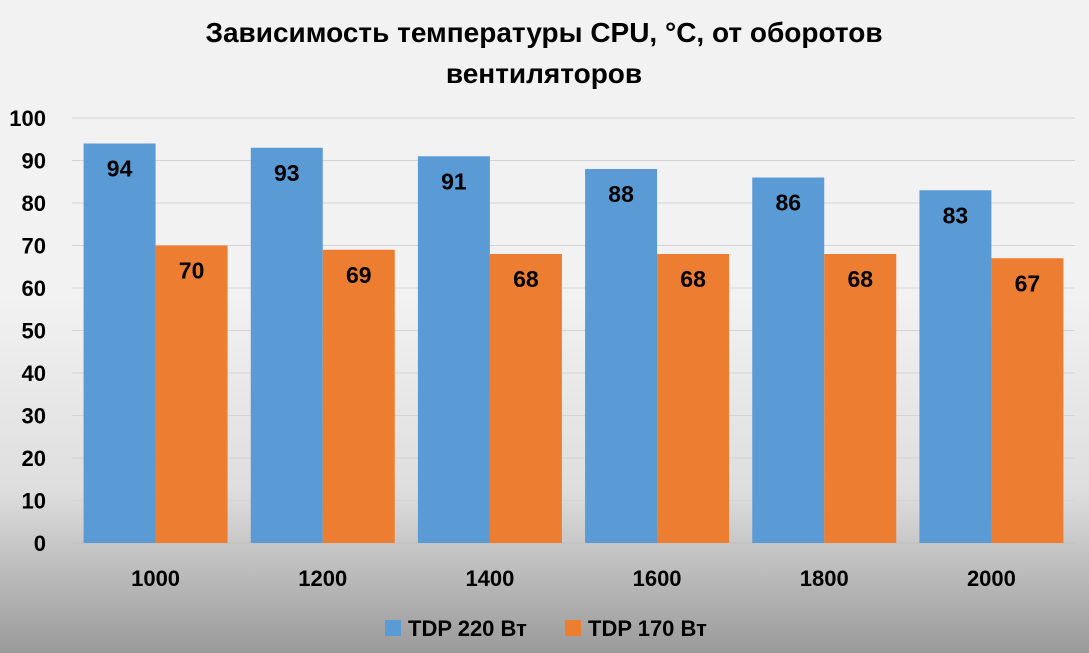 This screenshot has height=653, width=1089. What do you see at coordinates (120, 169) in the screenshot?
I see `data-label: 94` at bounding box center [120, 169].